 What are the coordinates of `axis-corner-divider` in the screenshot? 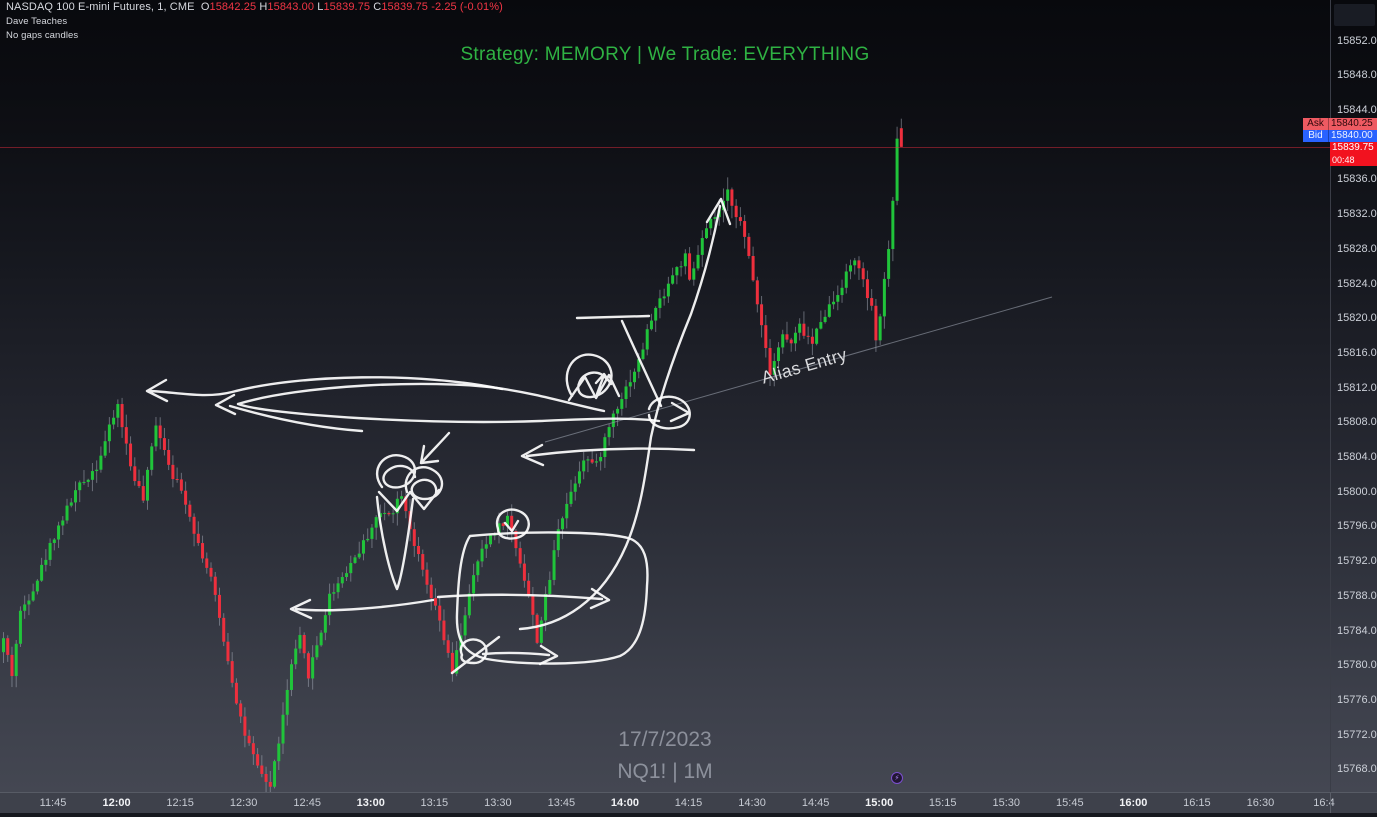 It's located at (1330, 803).